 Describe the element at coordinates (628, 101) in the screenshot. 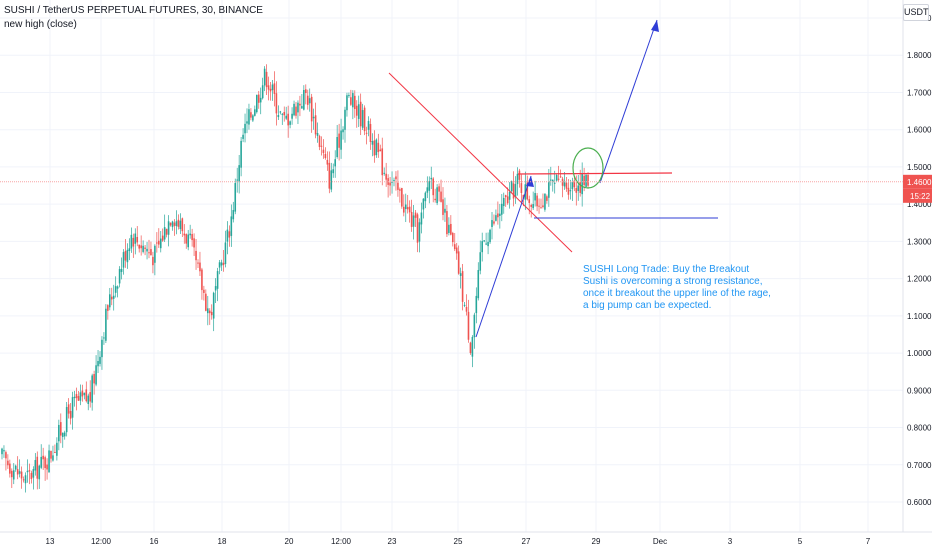

I see `target-arrow-line` at that location.